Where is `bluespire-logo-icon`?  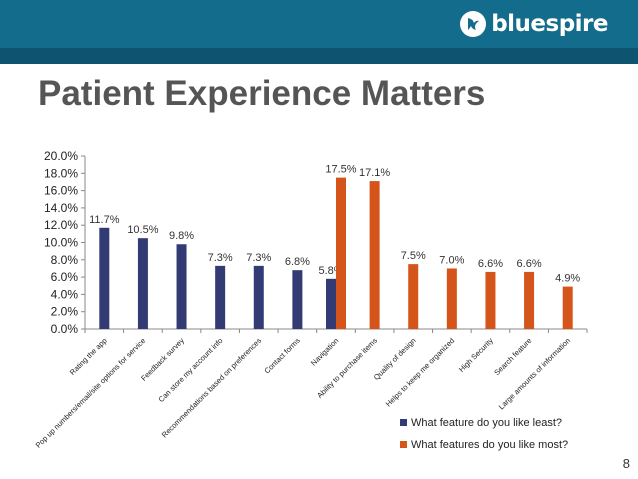
bluespire-logo-icon is located at coordinates (473, 24).